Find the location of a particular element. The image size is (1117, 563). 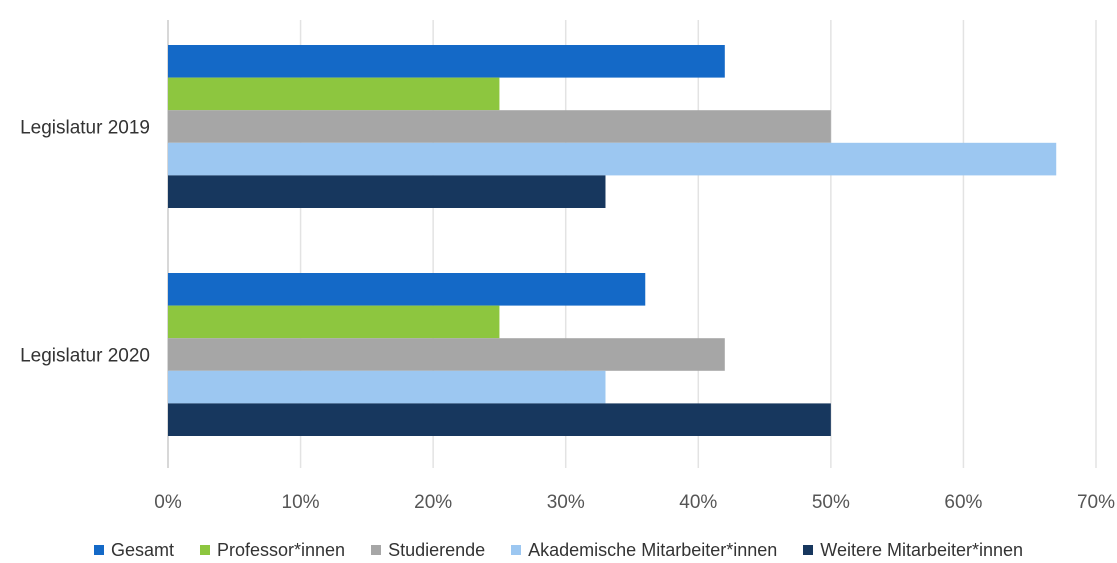

x-tick-label: 70% is located at coordinates (1096, 502).